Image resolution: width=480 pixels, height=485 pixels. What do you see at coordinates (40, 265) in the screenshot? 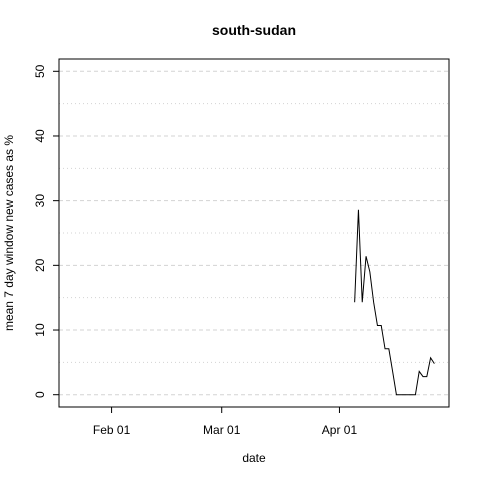
I see `y-tick-label: 20` at bounding box center [40, 265].